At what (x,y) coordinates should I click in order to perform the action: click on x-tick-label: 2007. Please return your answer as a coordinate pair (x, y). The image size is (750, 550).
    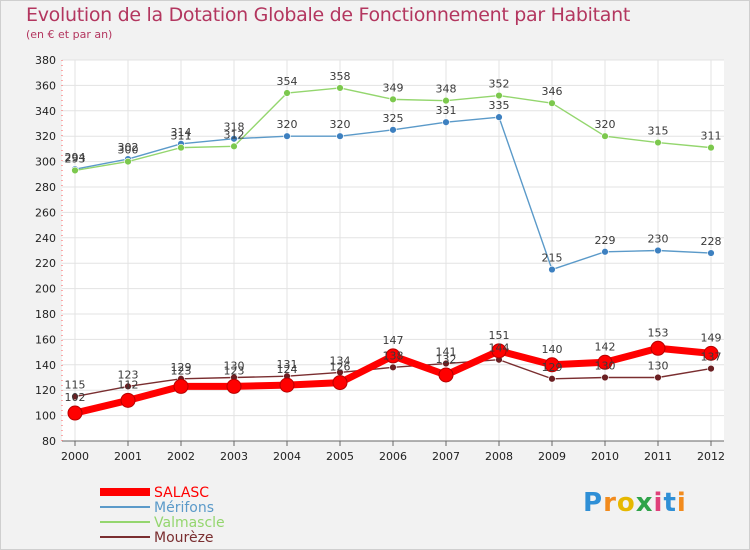
    Looking at the image, I should click on (446, 456).